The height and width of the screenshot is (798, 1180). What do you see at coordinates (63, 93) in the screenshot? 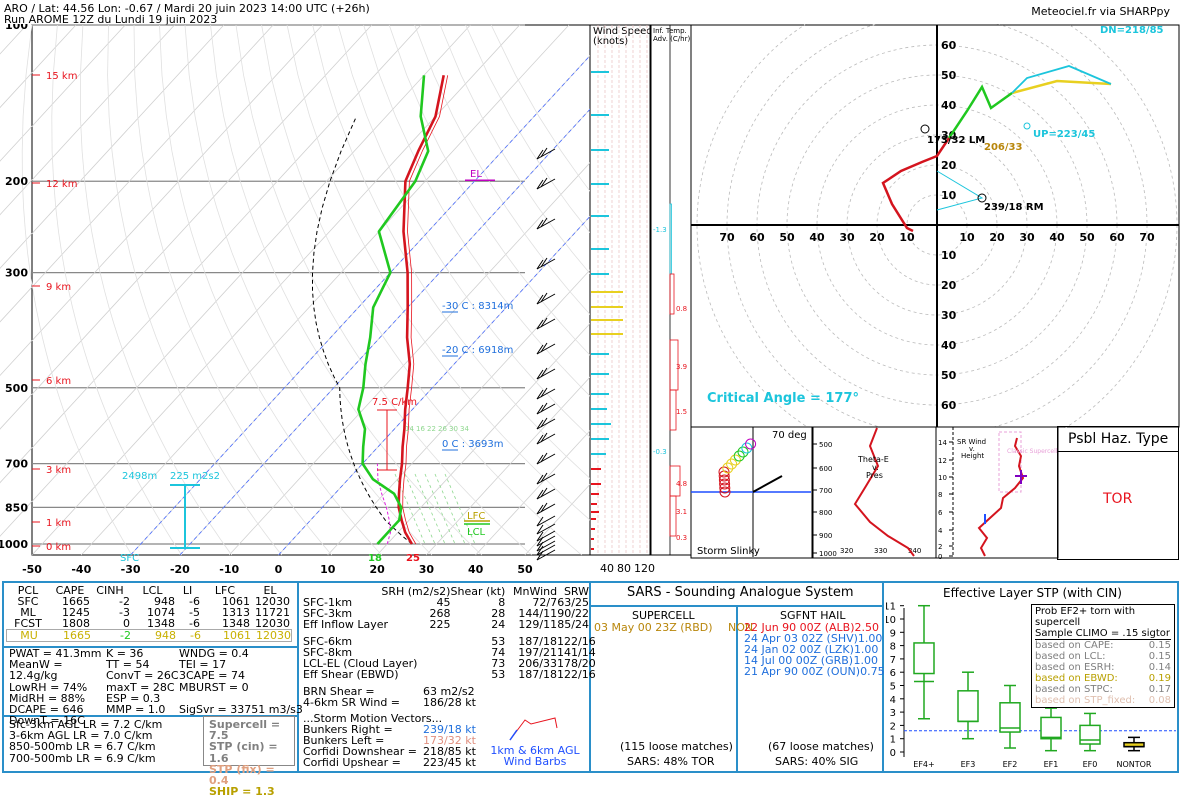
I see `isotherm` at bounding box center [63, 93].